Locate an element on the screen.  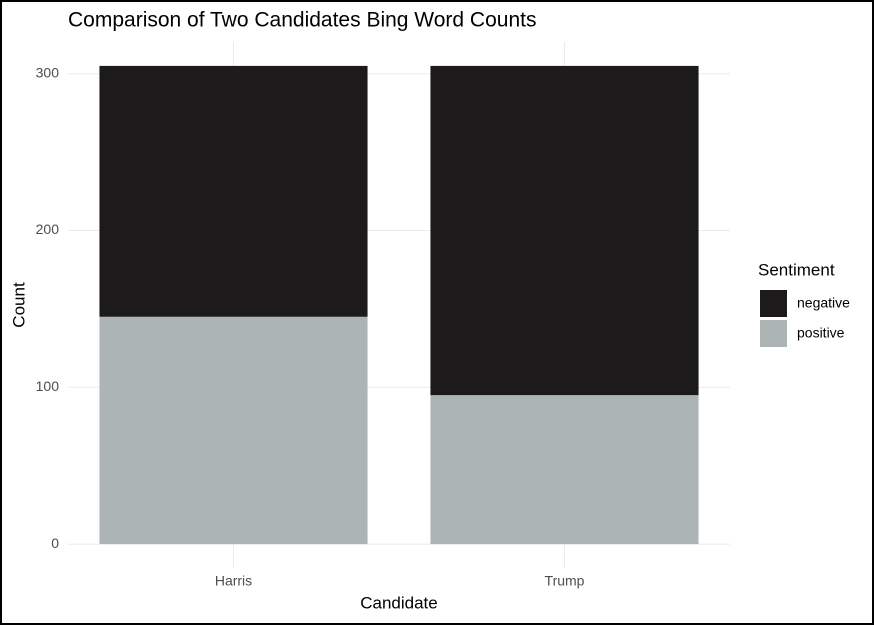
legend-title: Sentiment is located at coordinates (796, 269).